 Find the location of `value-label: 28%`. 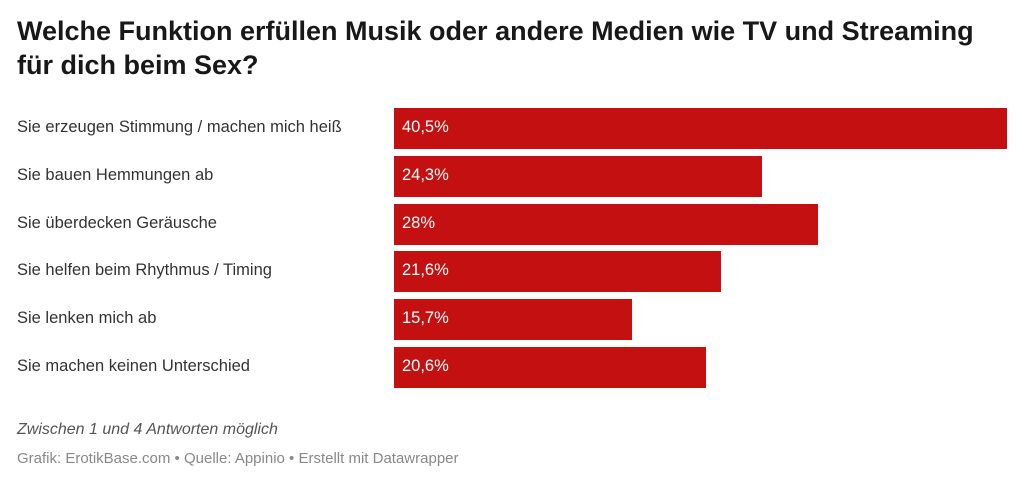

value-label: 28% is located at coordinates (419, 222).